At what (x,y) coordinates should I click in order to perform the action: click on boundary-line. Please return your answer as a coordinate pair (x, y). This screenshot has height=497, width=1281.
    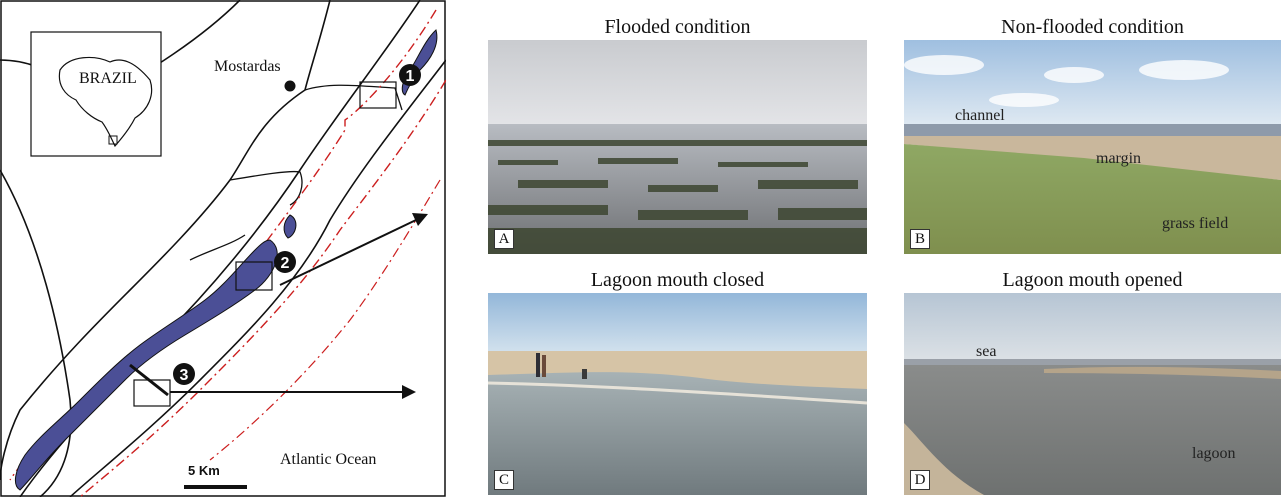
    Looking at the image, I should click on (325, 320).